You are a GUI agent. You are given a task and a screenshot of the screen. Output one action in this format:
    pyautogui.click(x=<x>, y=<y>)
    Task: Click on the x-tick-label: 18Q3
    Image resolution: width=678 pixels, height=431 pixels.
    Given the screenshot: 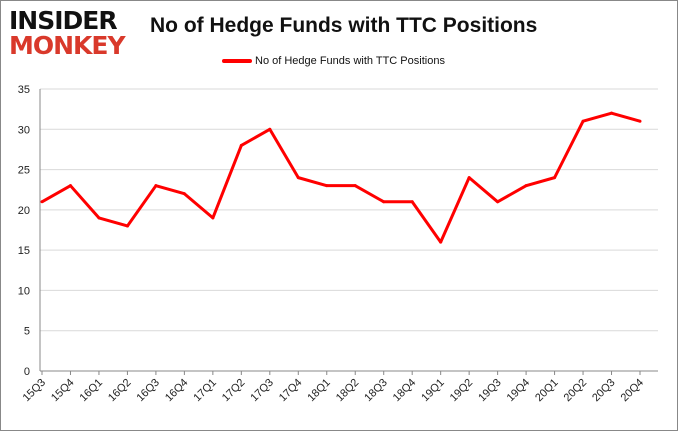 What is the action you would take?
    pyautogui.click(x=376, y=391)
    